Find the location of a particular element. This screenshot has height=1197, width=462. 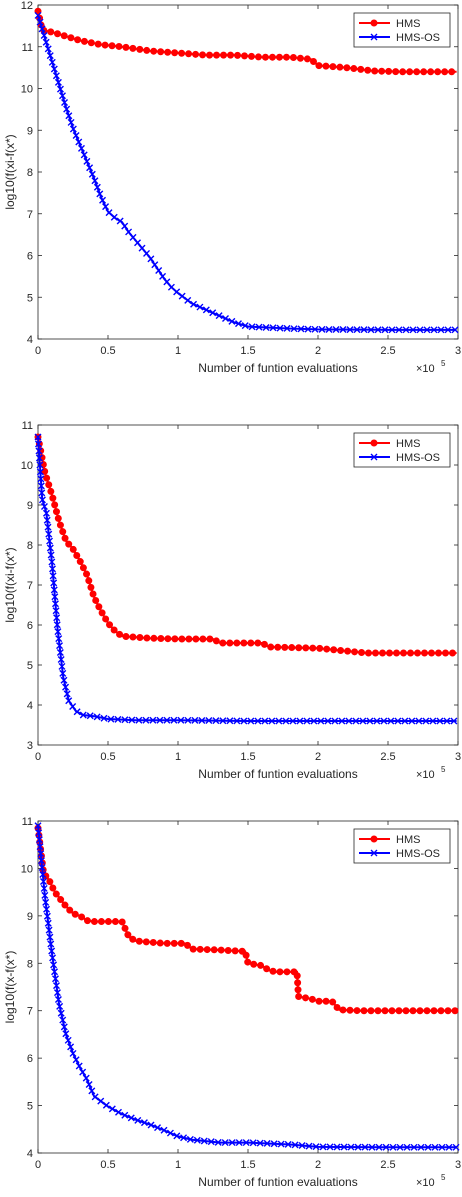

x-tick-label: 3 is located at coordinates (458, 757).